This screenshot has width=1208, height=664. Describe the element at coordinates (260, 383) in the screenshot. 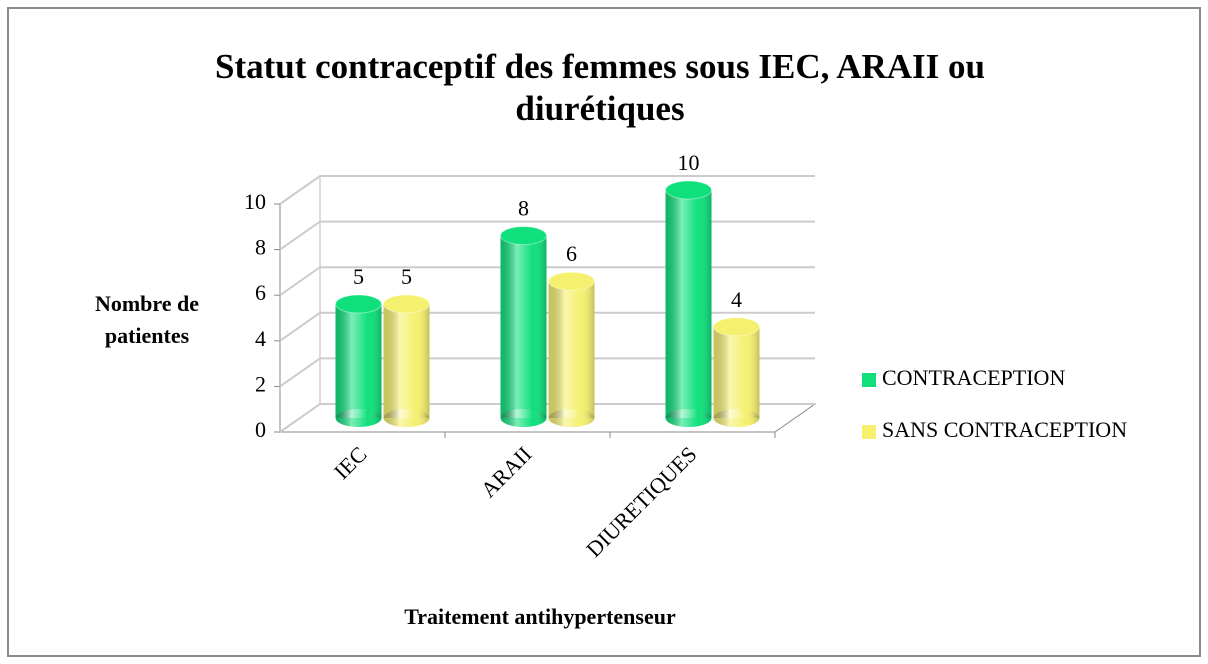

I see `y-tick-label: 2` at that location.